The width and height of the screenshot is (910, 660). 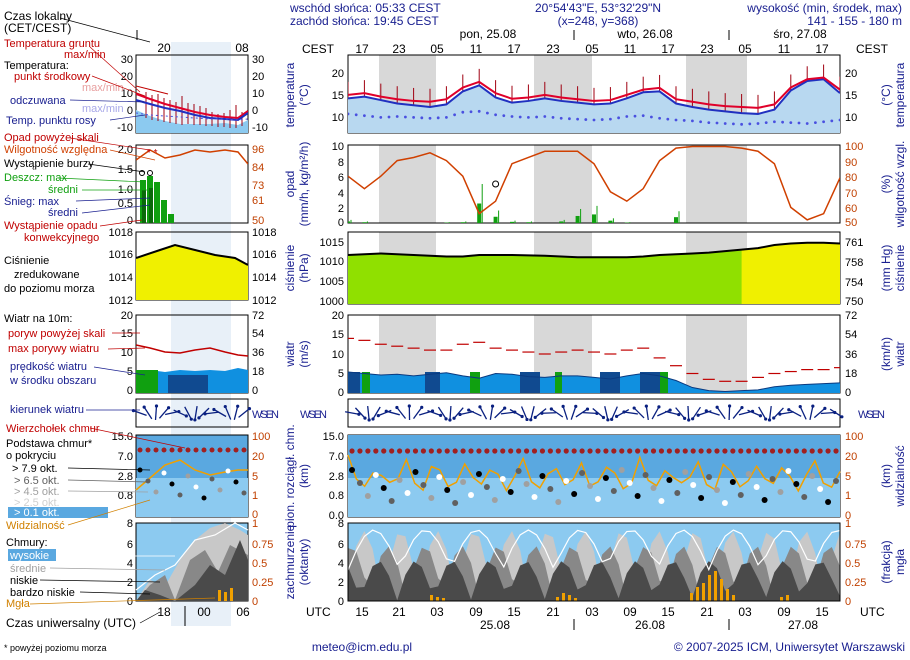 What do you see at coordinates (290, 475) in the screenshot?
I see `axis-title-clouds: pion. rozciągł. chm.` at bounding box center [290, 475].